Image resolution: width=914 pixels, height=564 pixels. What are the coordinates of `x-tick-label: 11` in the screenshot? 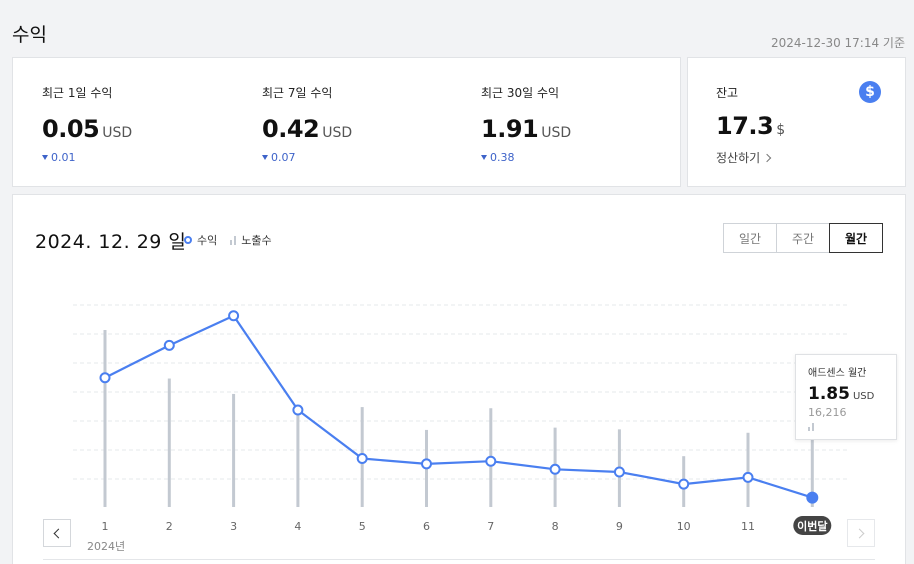 It's located at (748, 526).